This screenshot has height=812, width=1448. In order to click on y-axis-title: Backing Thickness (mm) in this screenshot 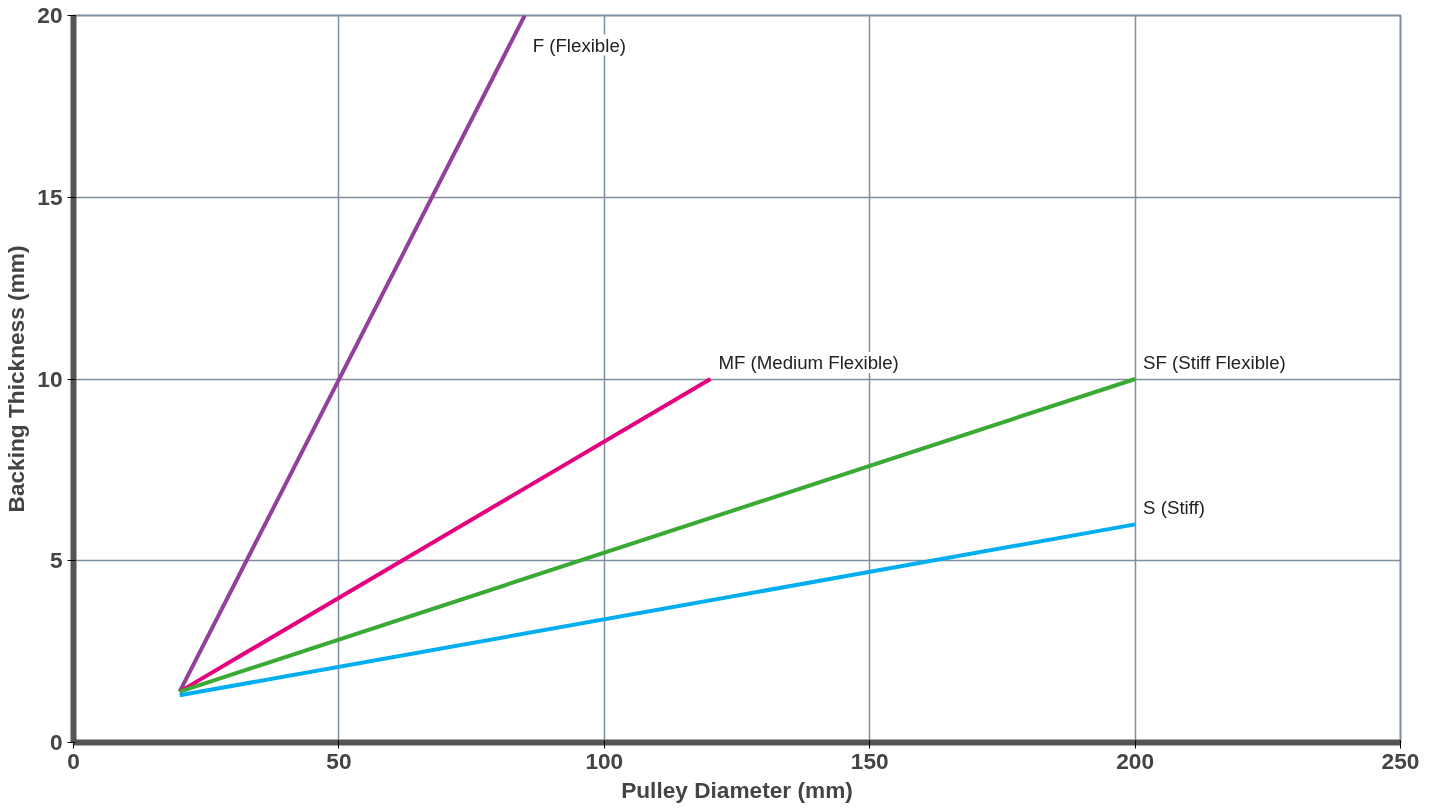, I will do `click(16, 379)`.